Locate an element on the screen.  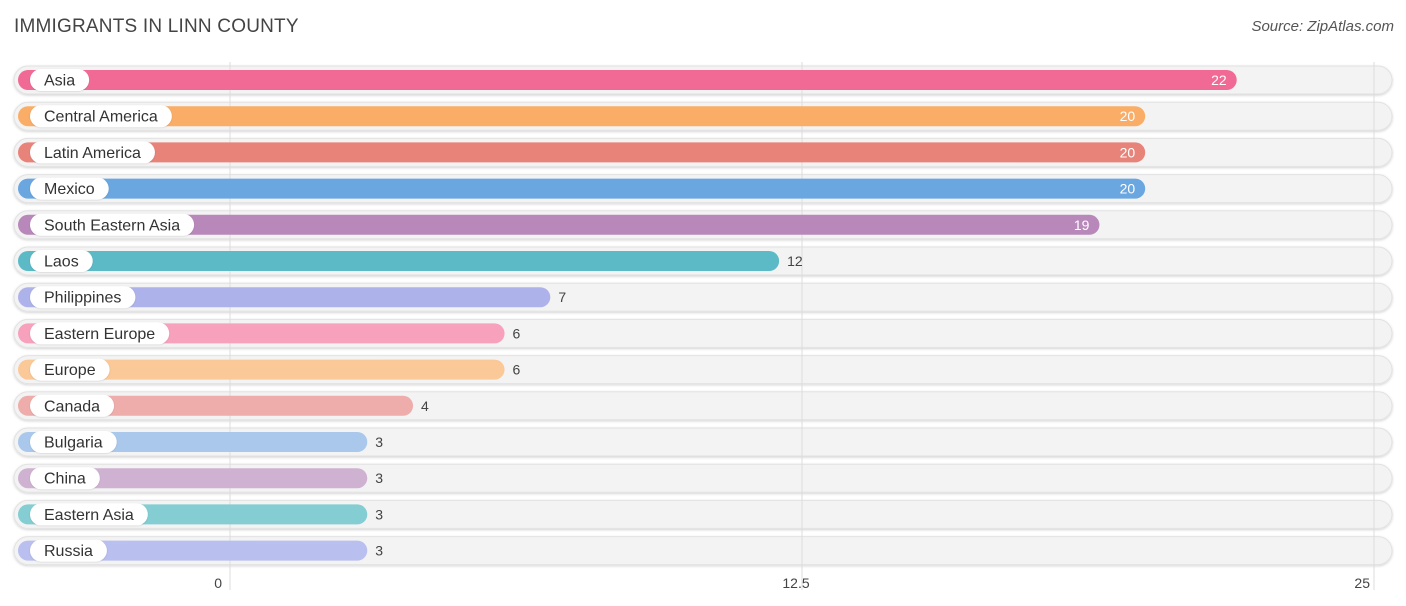
bar-row: Central America 20 is located at coordinates (582, 116).